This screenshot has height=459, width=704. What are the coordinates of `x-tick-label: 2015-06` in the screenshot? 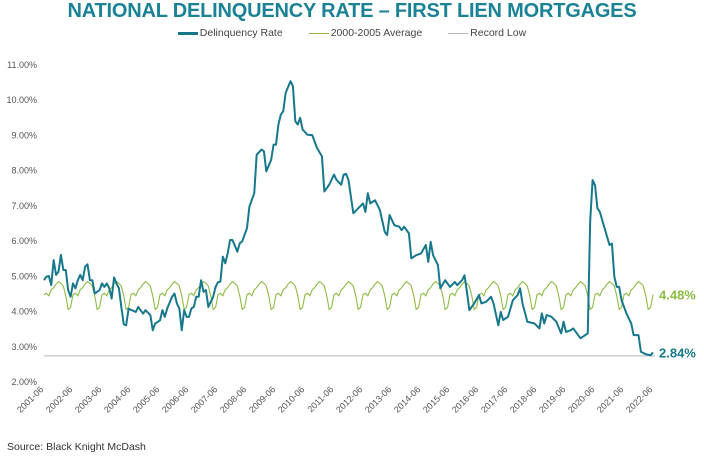 It's located at (436, 399).